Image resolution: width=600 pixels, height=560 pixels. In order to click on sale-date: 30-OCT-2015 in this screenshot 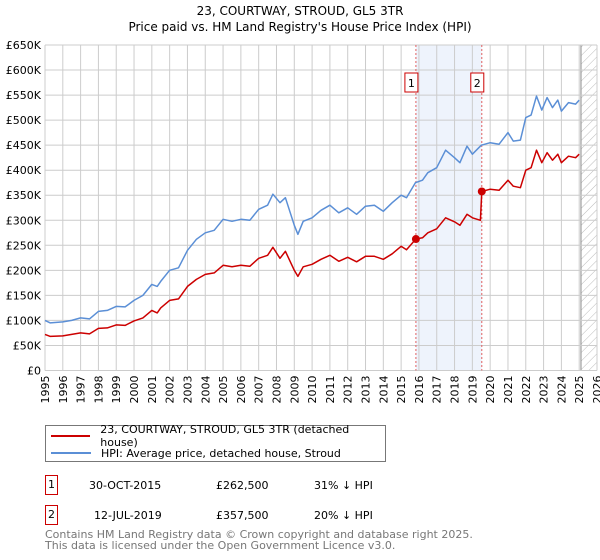, I will do `click(125, 485)`.